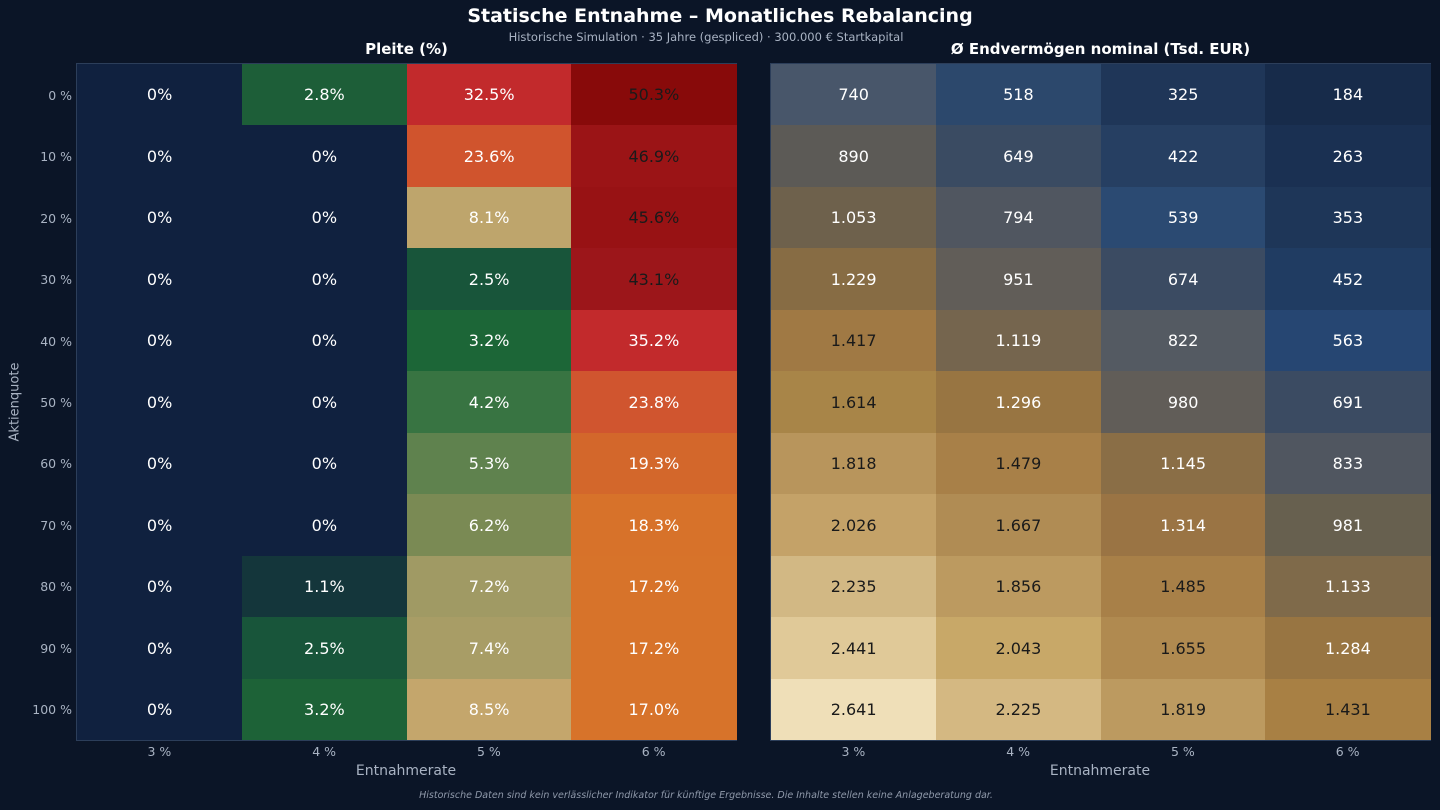 This screenshot has height=810, width=1440. I want to click on right-x-axis-label: Entnahmerate, so click(1100, 771).